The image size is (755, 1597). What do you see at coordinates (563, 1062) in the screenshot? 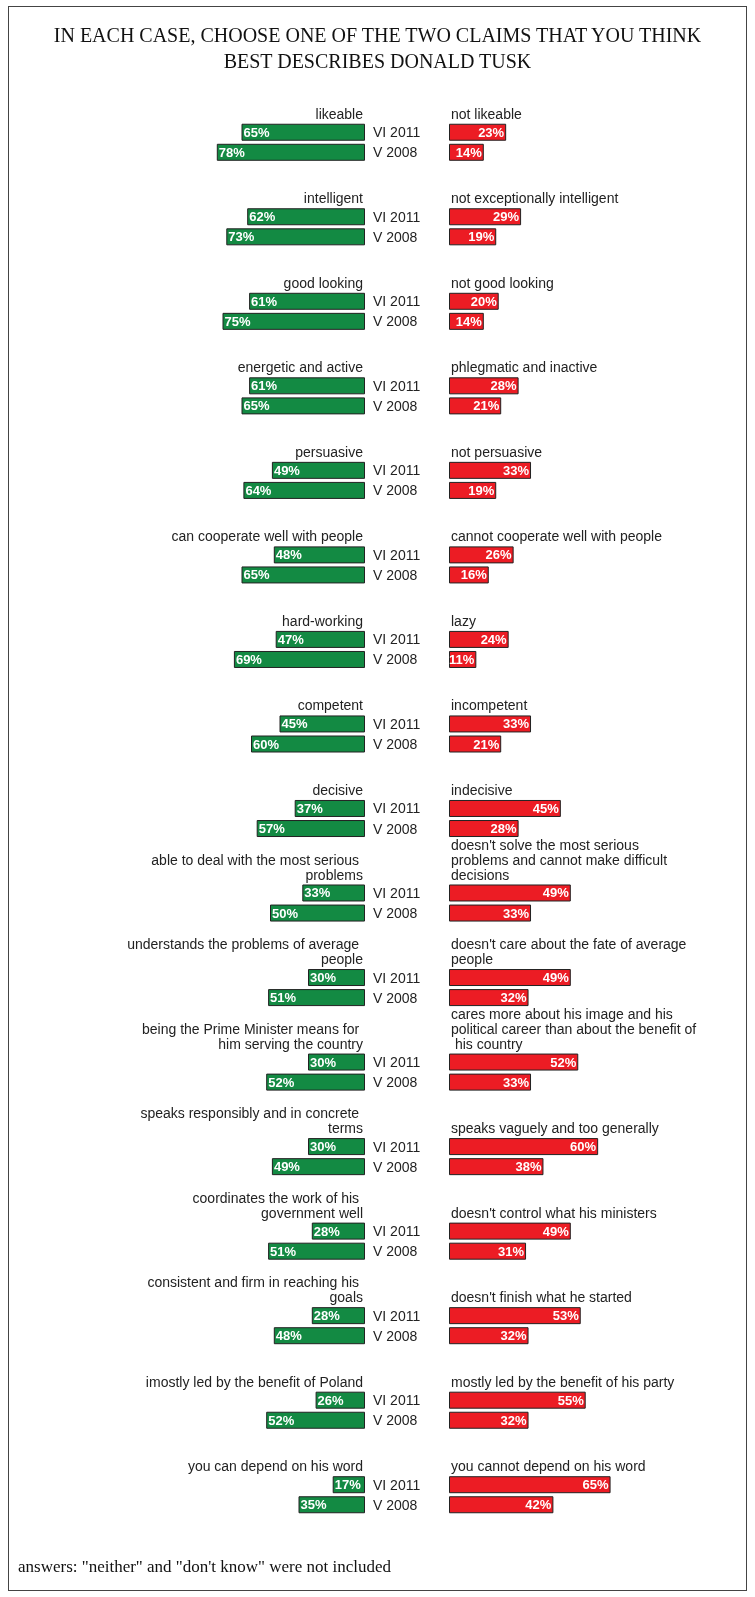
I see `data-label: 52%` at bounding box center [563, 1062].